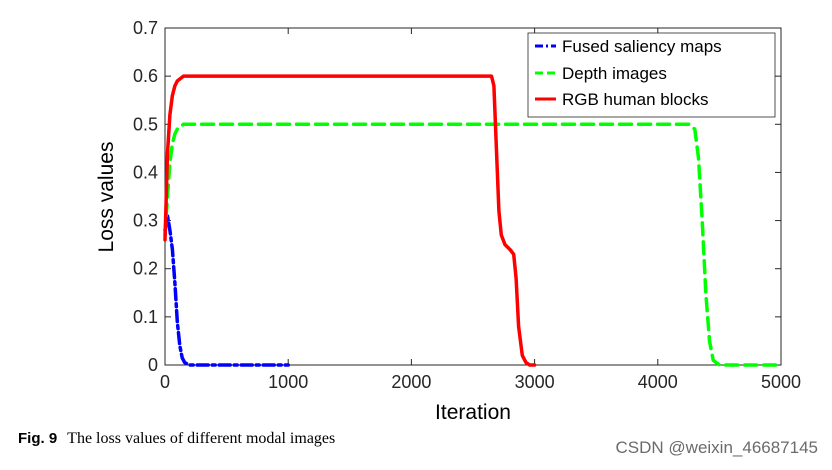 The height and width of the screenshot is (470, 832). I want to click on figure-label: Fig. 9, so click(38, 438).